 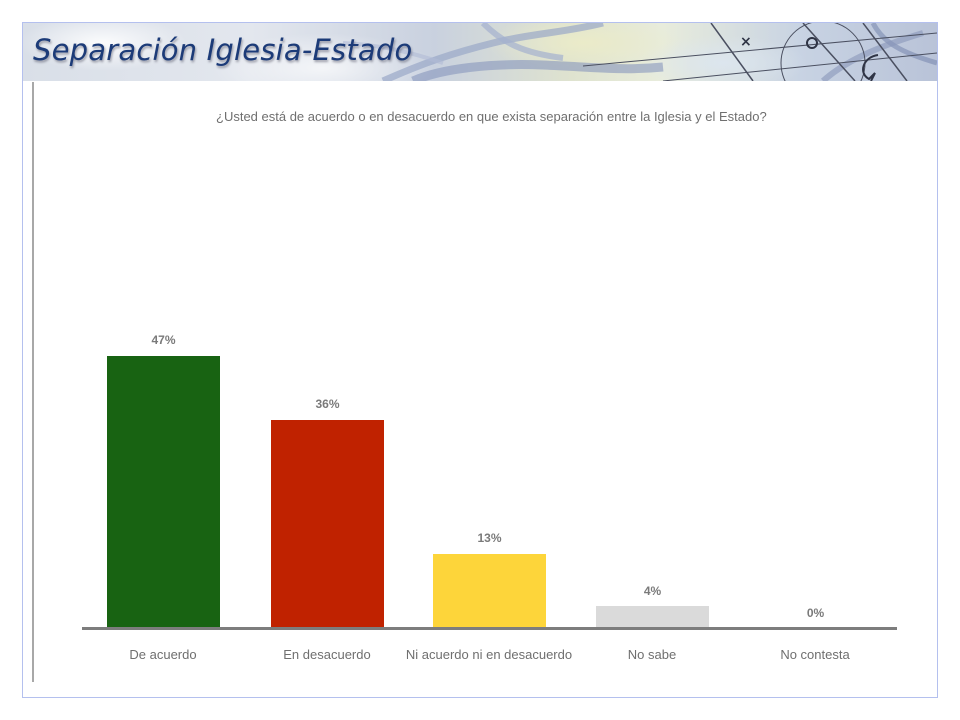 I want to click on bar-ni-acuerdo-ni-desacuerdo, so click(x=489, y=591).